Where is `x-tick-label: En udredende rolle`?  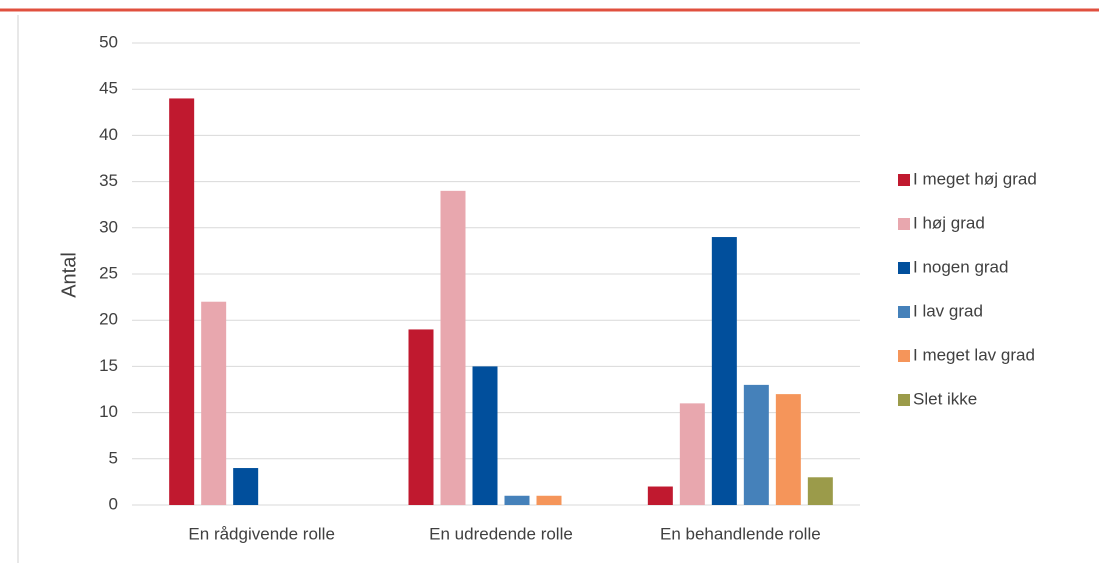 x-tick-label: En udredende rolle is located at coordinates (501, 533).